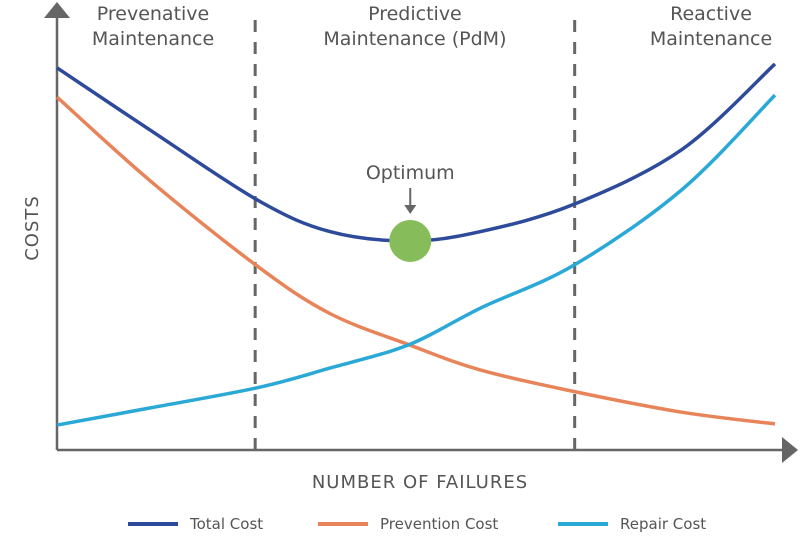 This screenshot has width=800, height=551. Describe the element at coordinates (226, 524) in the screenshot. I see `legend-label: Total Cost` at that location.